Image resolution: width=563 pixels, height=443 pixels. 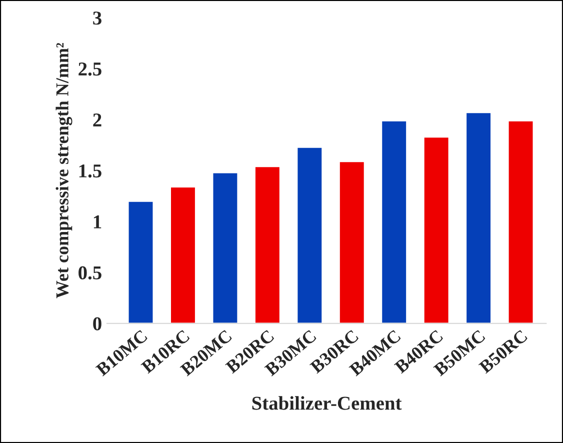 I want to click on y-tick-label: 1, so click(x=98, y=221).